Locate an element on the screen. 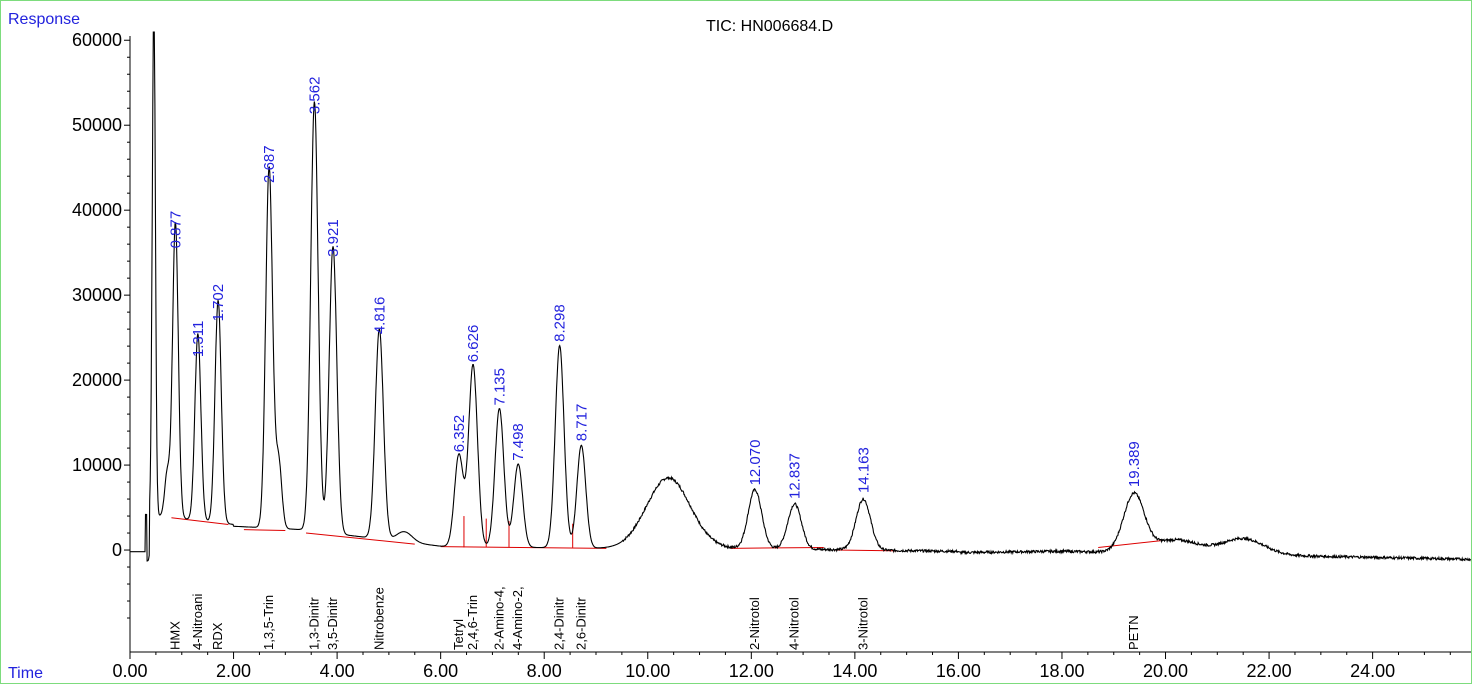 This screenshot has height=684, width=1473. y-tick-label-6: 60000 is located at coordinates (97, 40).